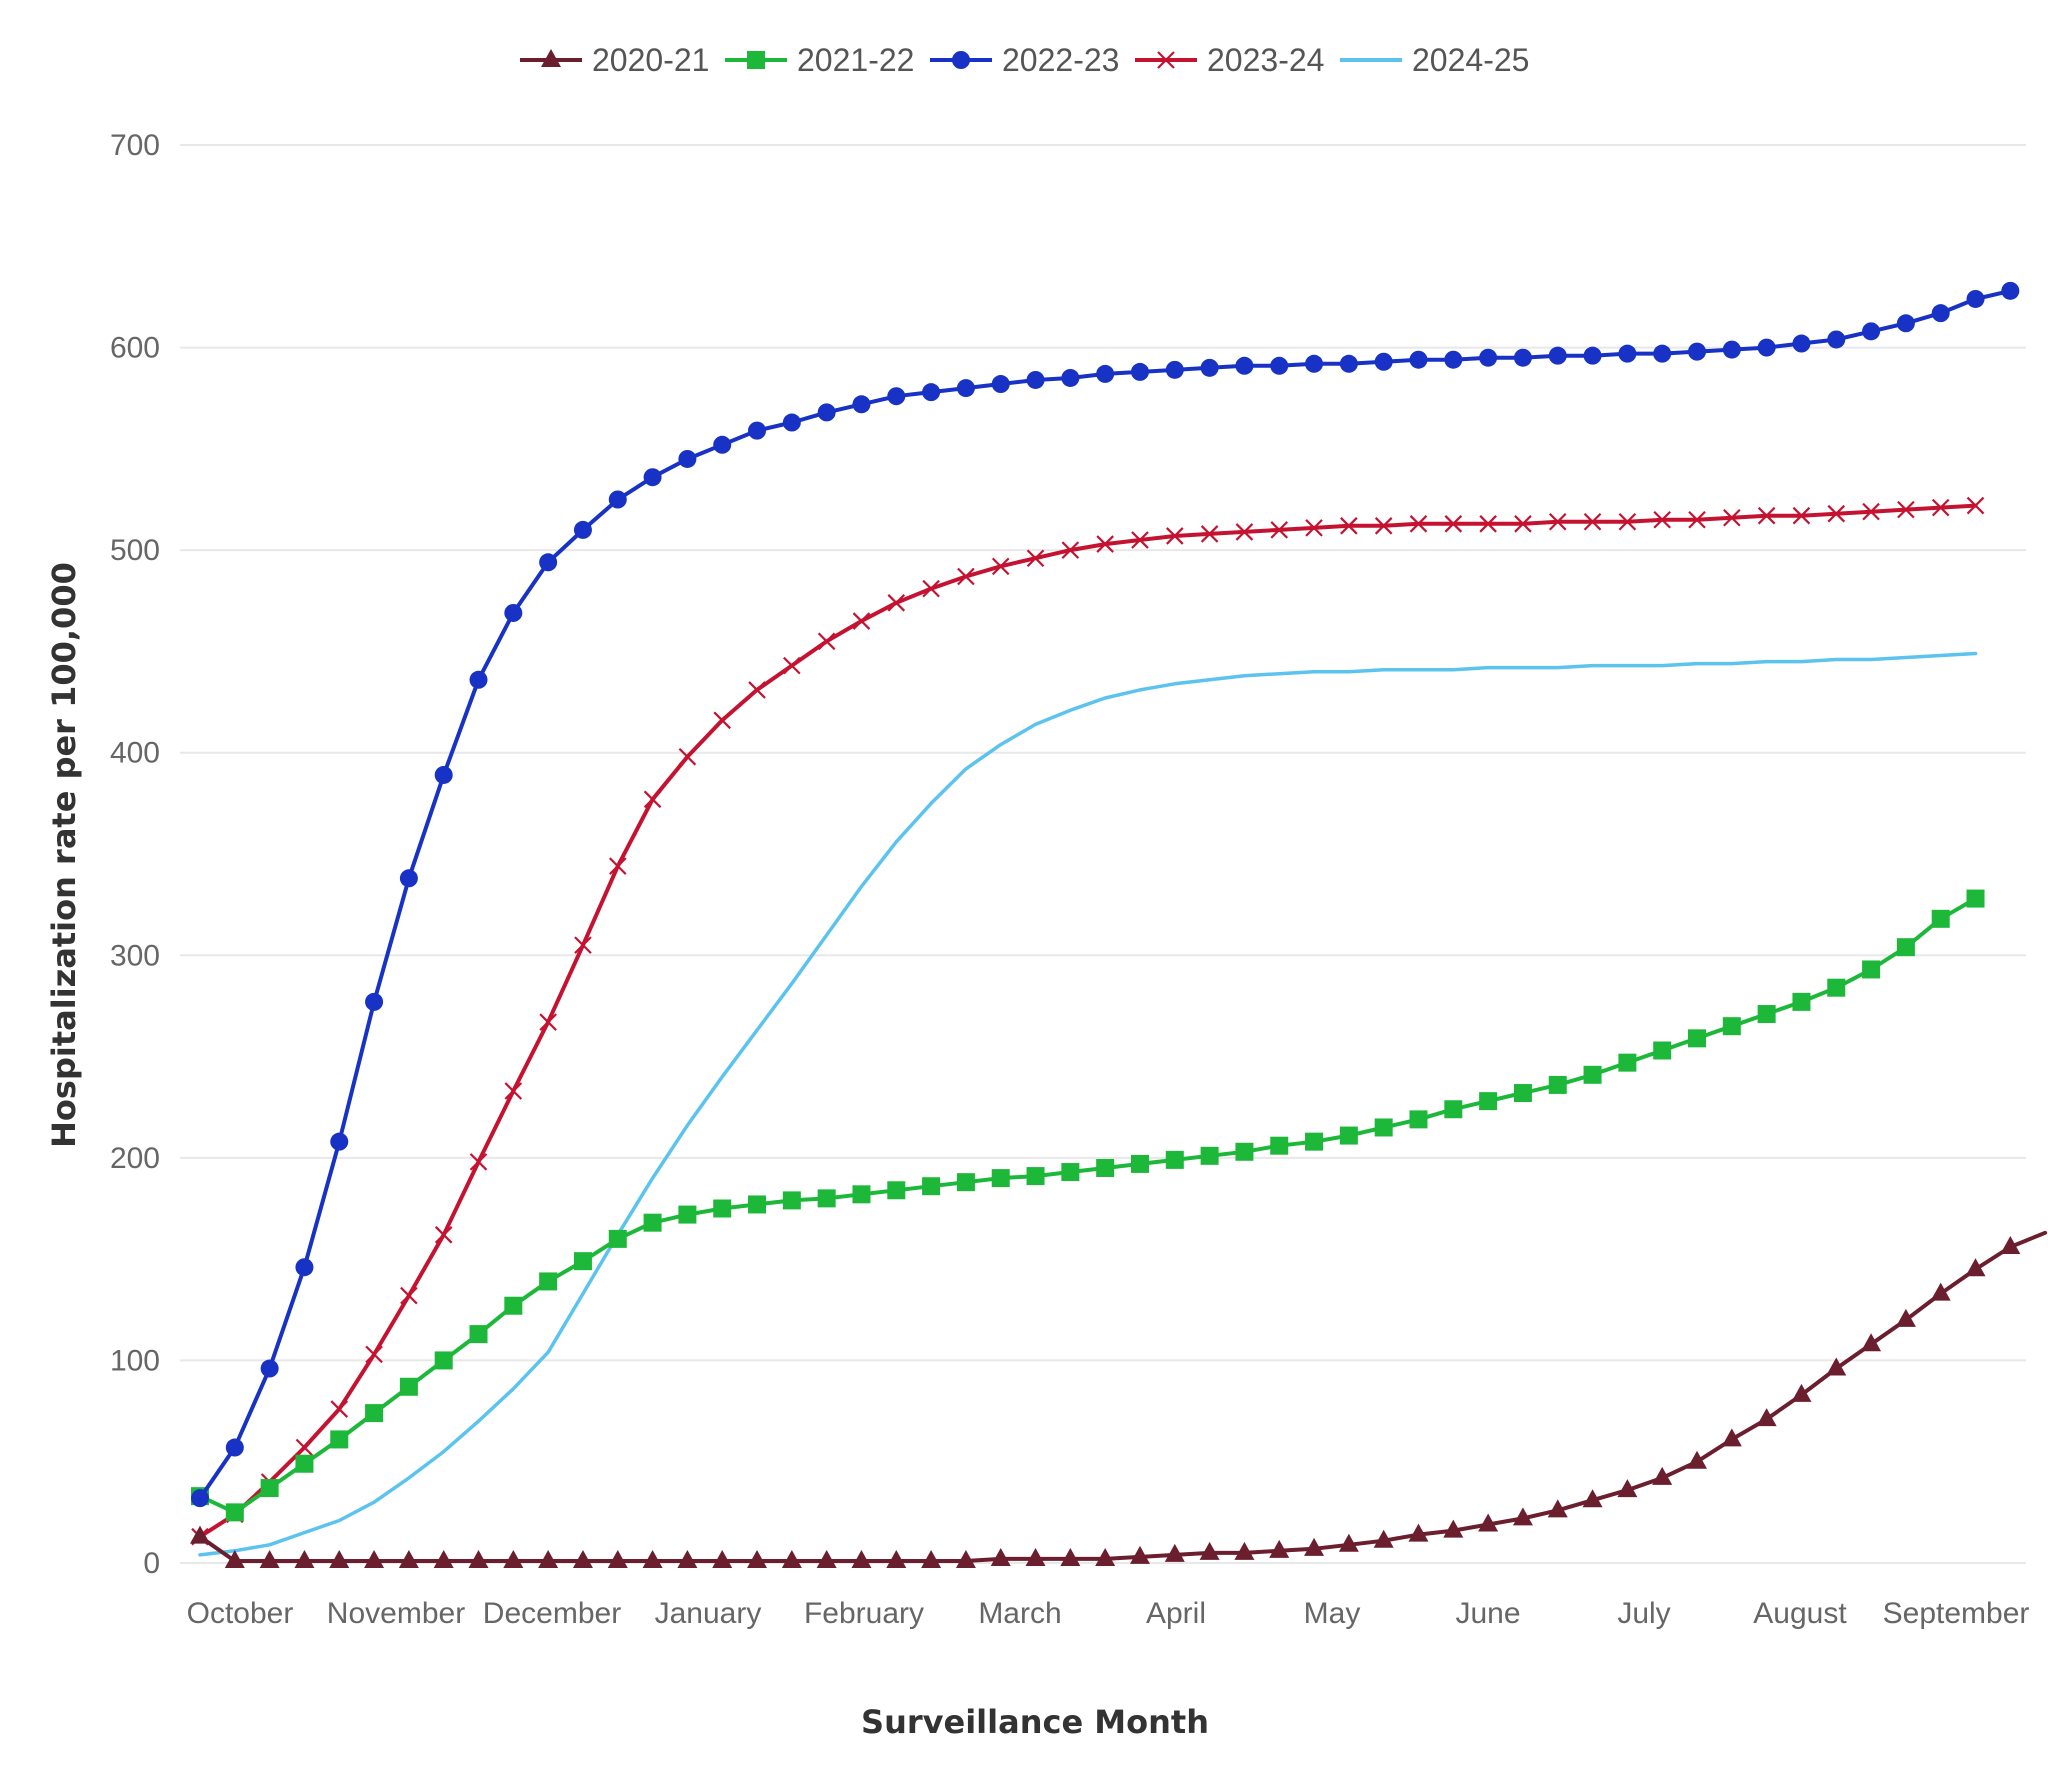 Image resolution: width=2048 pixels, height=1769 pixels. What do you see at coordinates (1176, 1613) in the screenshot?
I see `x-tick-label: April` at bounding box center [1176, 1613].